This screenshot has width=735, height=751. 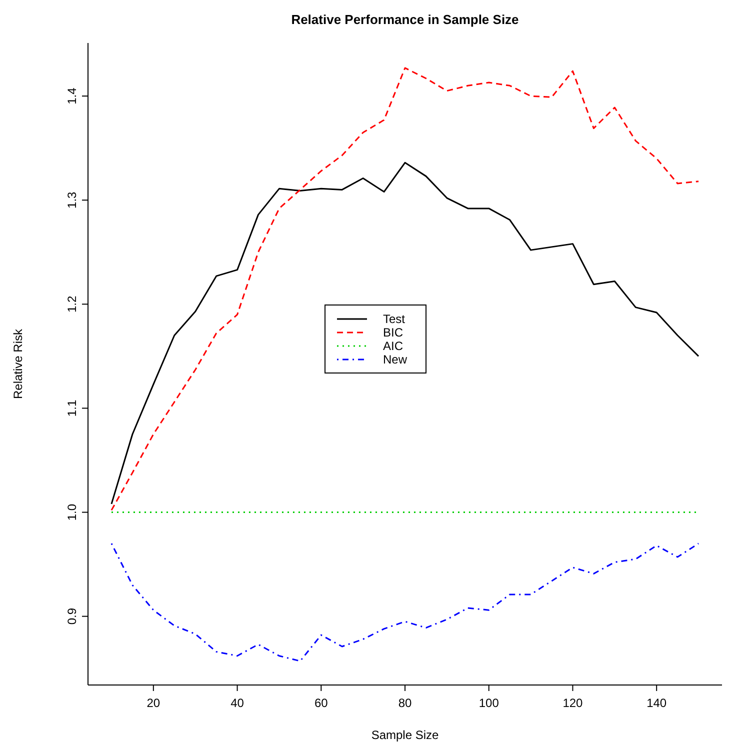 I want to click on legend-label: Test, so click(x=394, y=319).